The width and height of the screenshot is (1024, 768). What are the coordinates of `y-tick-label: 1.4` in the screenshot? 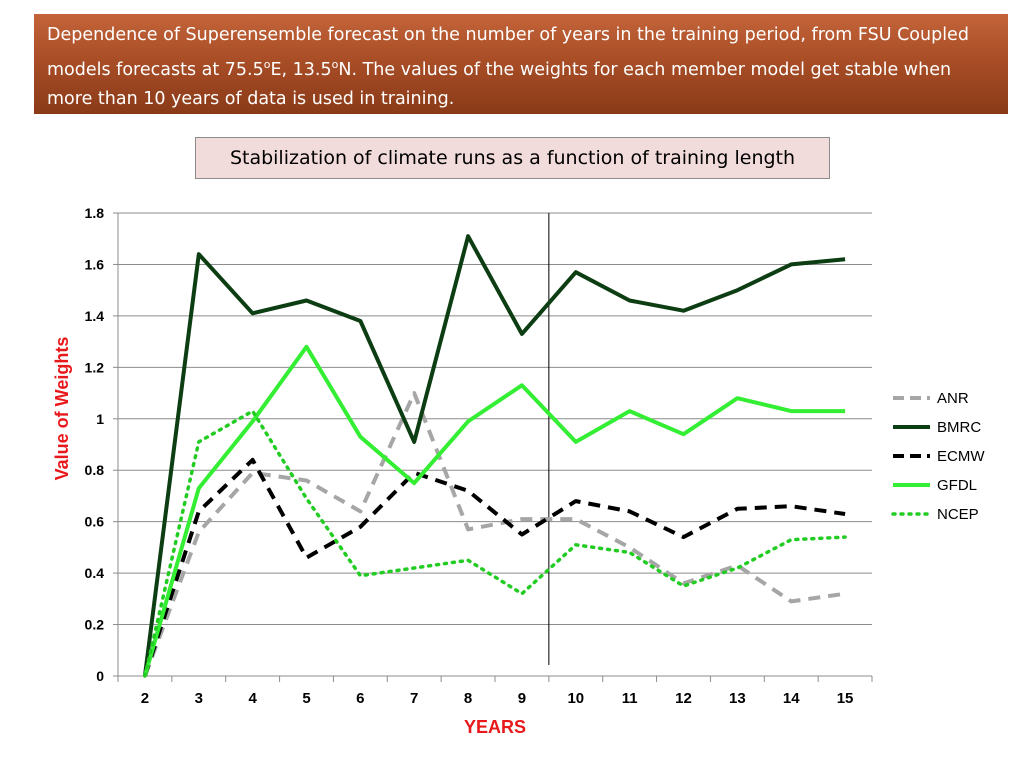 It's located at (95, 316).